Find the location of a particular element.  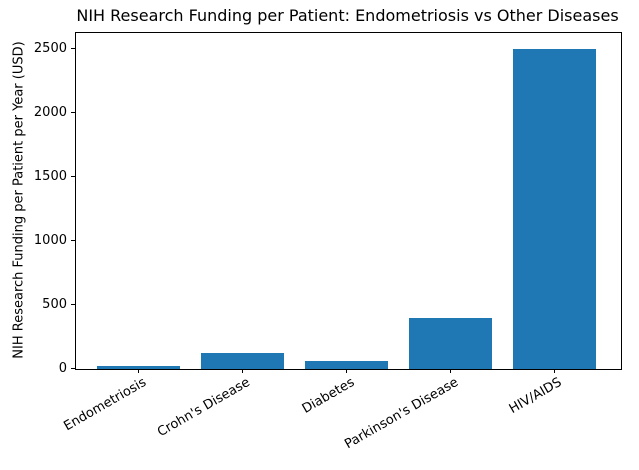

x-tick-label: Diabetes is located at coordinates (328, 396).